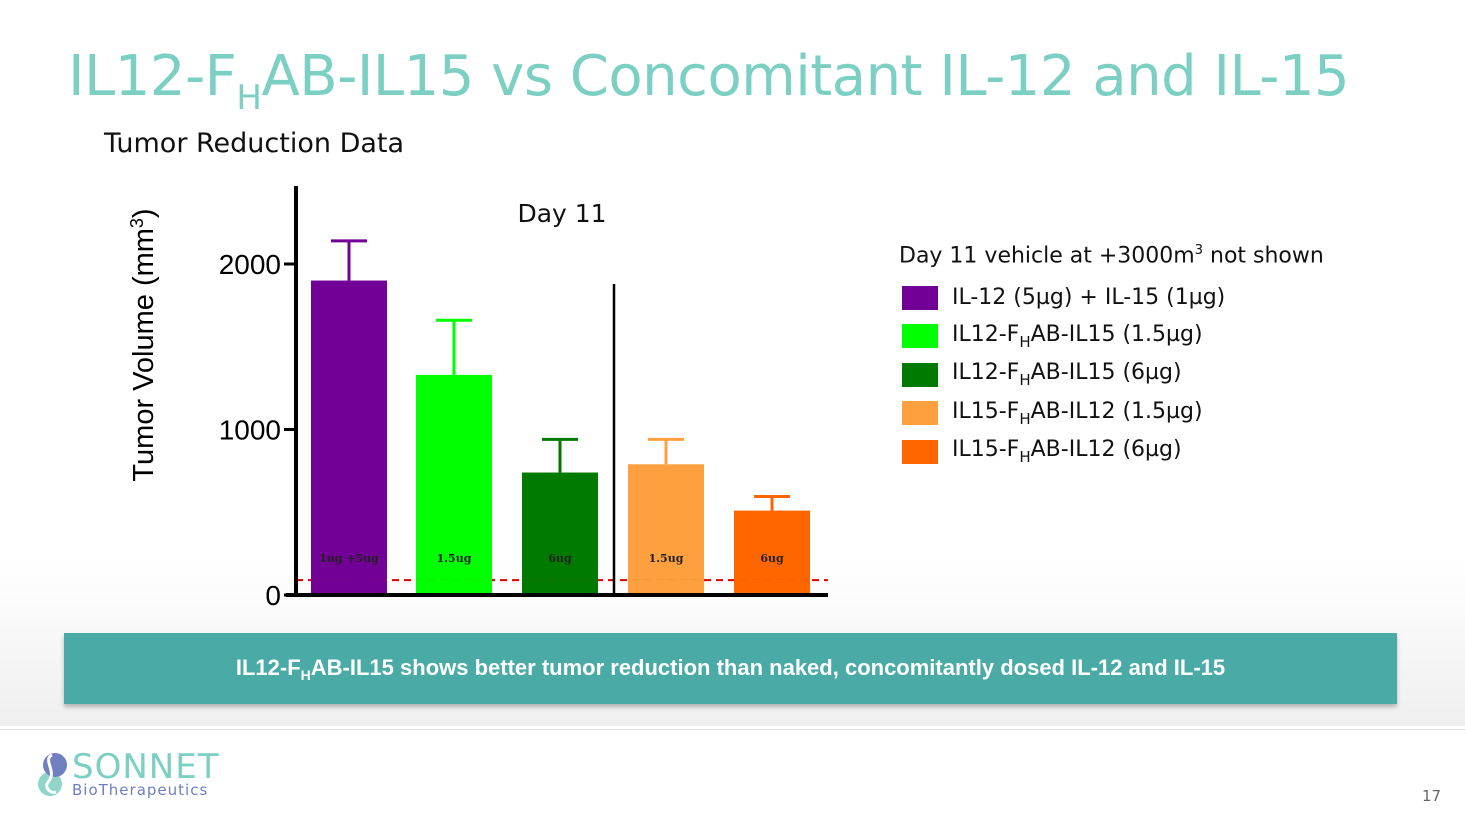 The height and width of the screenshot is (824, 1465). What do you see at coordinates (349, 558) in the screenshot?
I see `bar-label: 1ug +5ug` at bounding box center [349, 558].